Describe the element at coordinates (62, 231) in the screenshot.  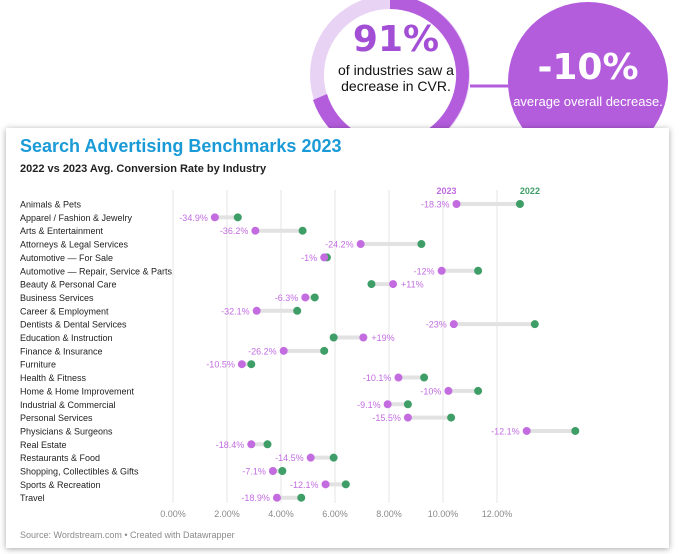
I see `row-label: Arts & Entertainment` at that location.